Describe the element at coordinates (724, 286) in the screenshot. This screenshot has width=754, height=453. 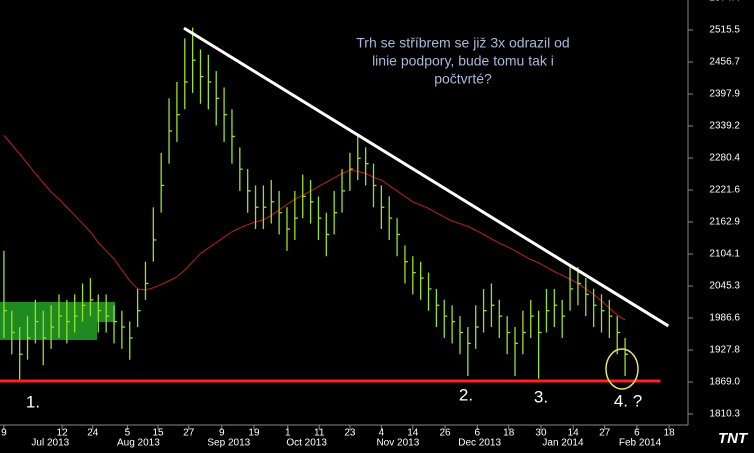
I see `y-tick-label: 2045.3` at that location.